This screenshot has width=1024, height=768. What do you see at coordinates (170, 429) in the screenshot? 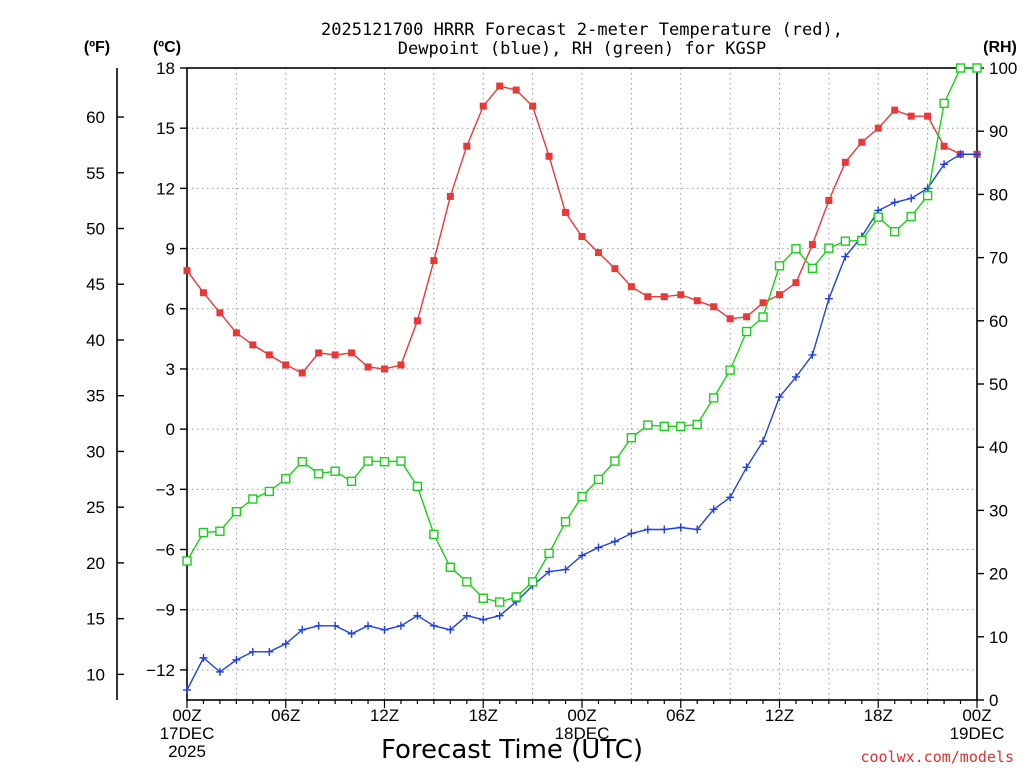
I see `celsius-tick-label: 0` at bounding box center [170, 429].